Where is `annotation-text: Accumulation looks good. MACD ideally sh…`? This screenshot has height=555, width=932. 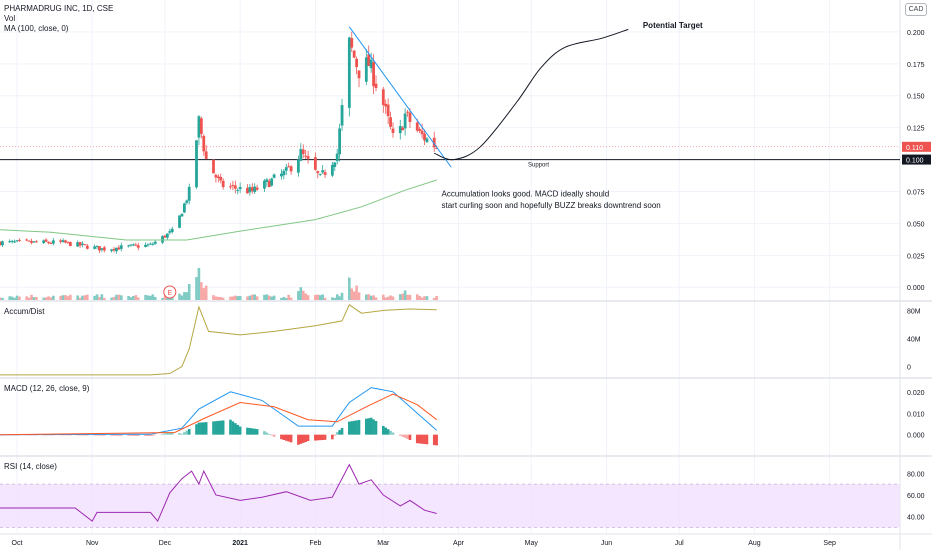
annotation-text: Accumulation looks good. MACD ideally sh… is located at coordinates (526, 194).